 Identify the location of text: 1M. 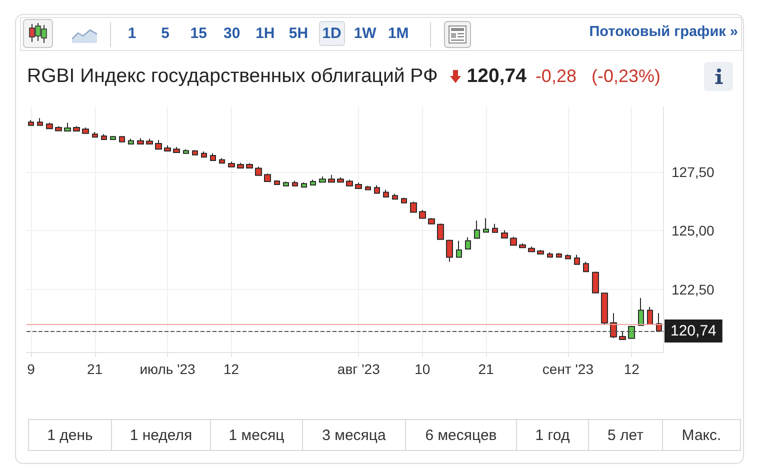
(398, 33).